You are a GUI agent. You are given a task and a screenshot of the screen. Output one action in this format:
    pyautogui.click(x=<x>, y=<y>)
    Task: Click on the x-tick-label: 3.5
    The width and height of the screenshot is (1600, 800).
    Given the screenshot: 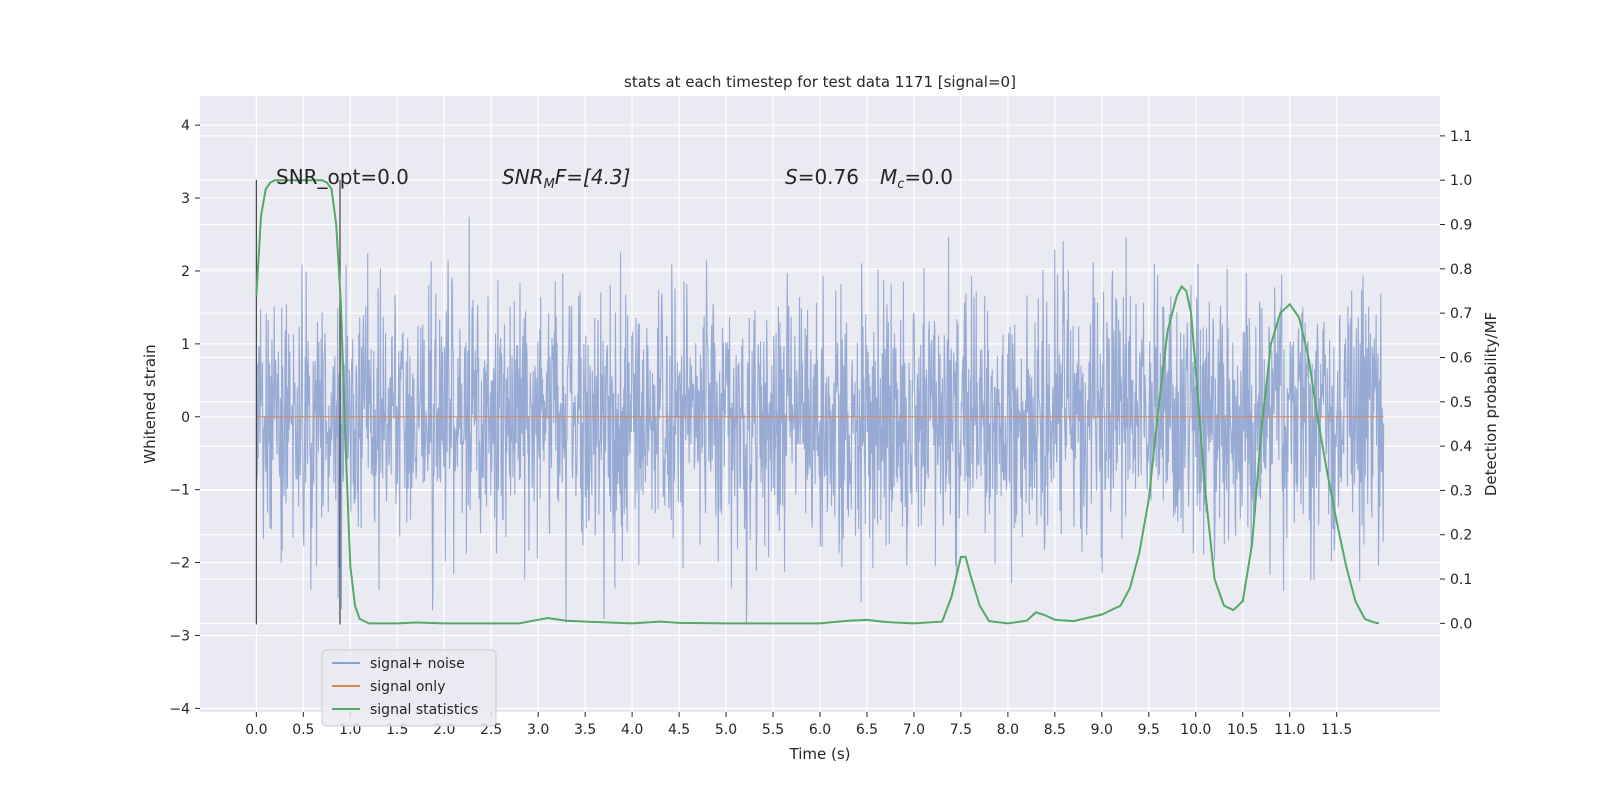 What is the action you would take?
    pyautogui.click(x=585, y=730)
    